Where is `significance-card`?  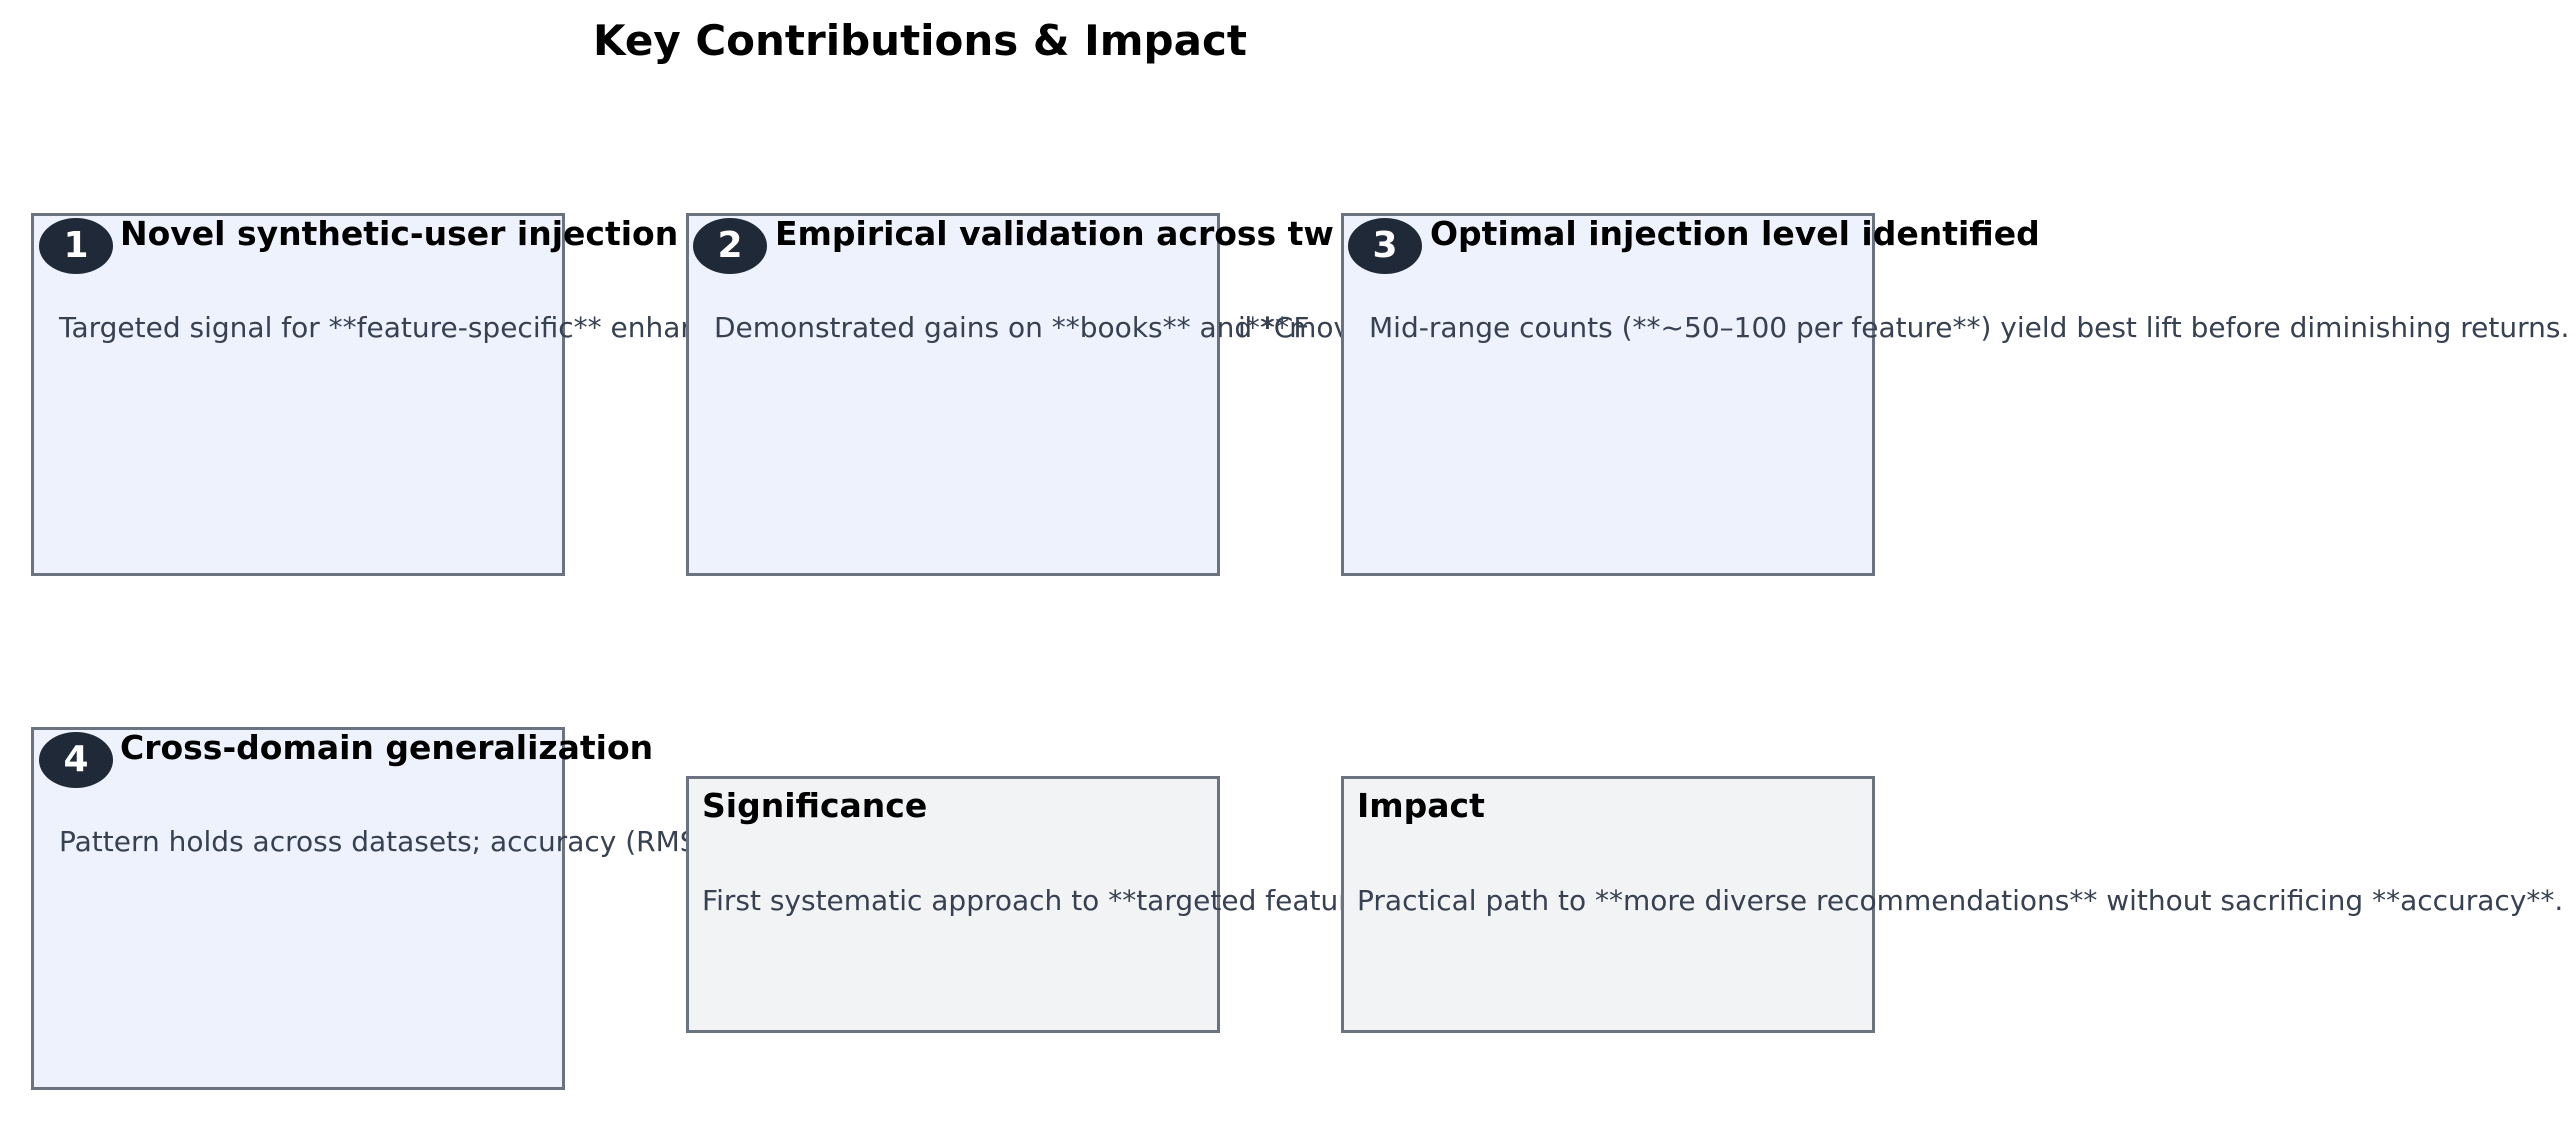
significance-card is located at coordinates (953, 904).